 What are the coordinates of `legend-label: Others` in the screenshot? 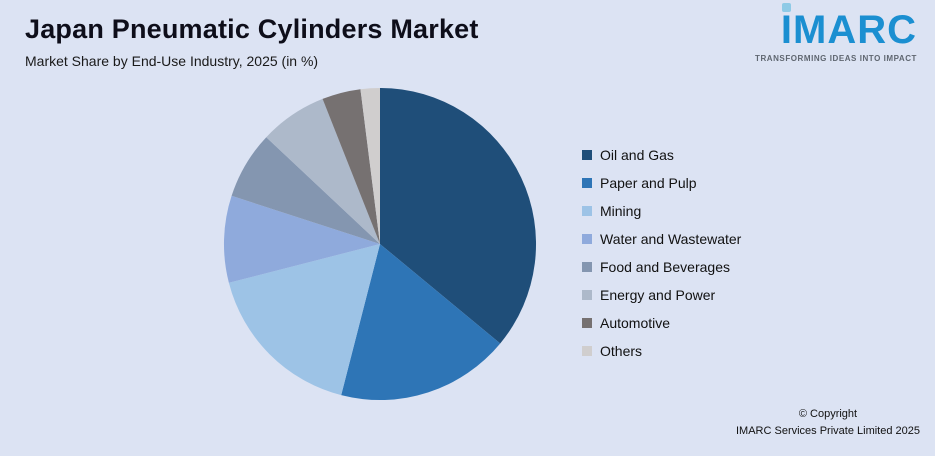 It's located at (621, 351).